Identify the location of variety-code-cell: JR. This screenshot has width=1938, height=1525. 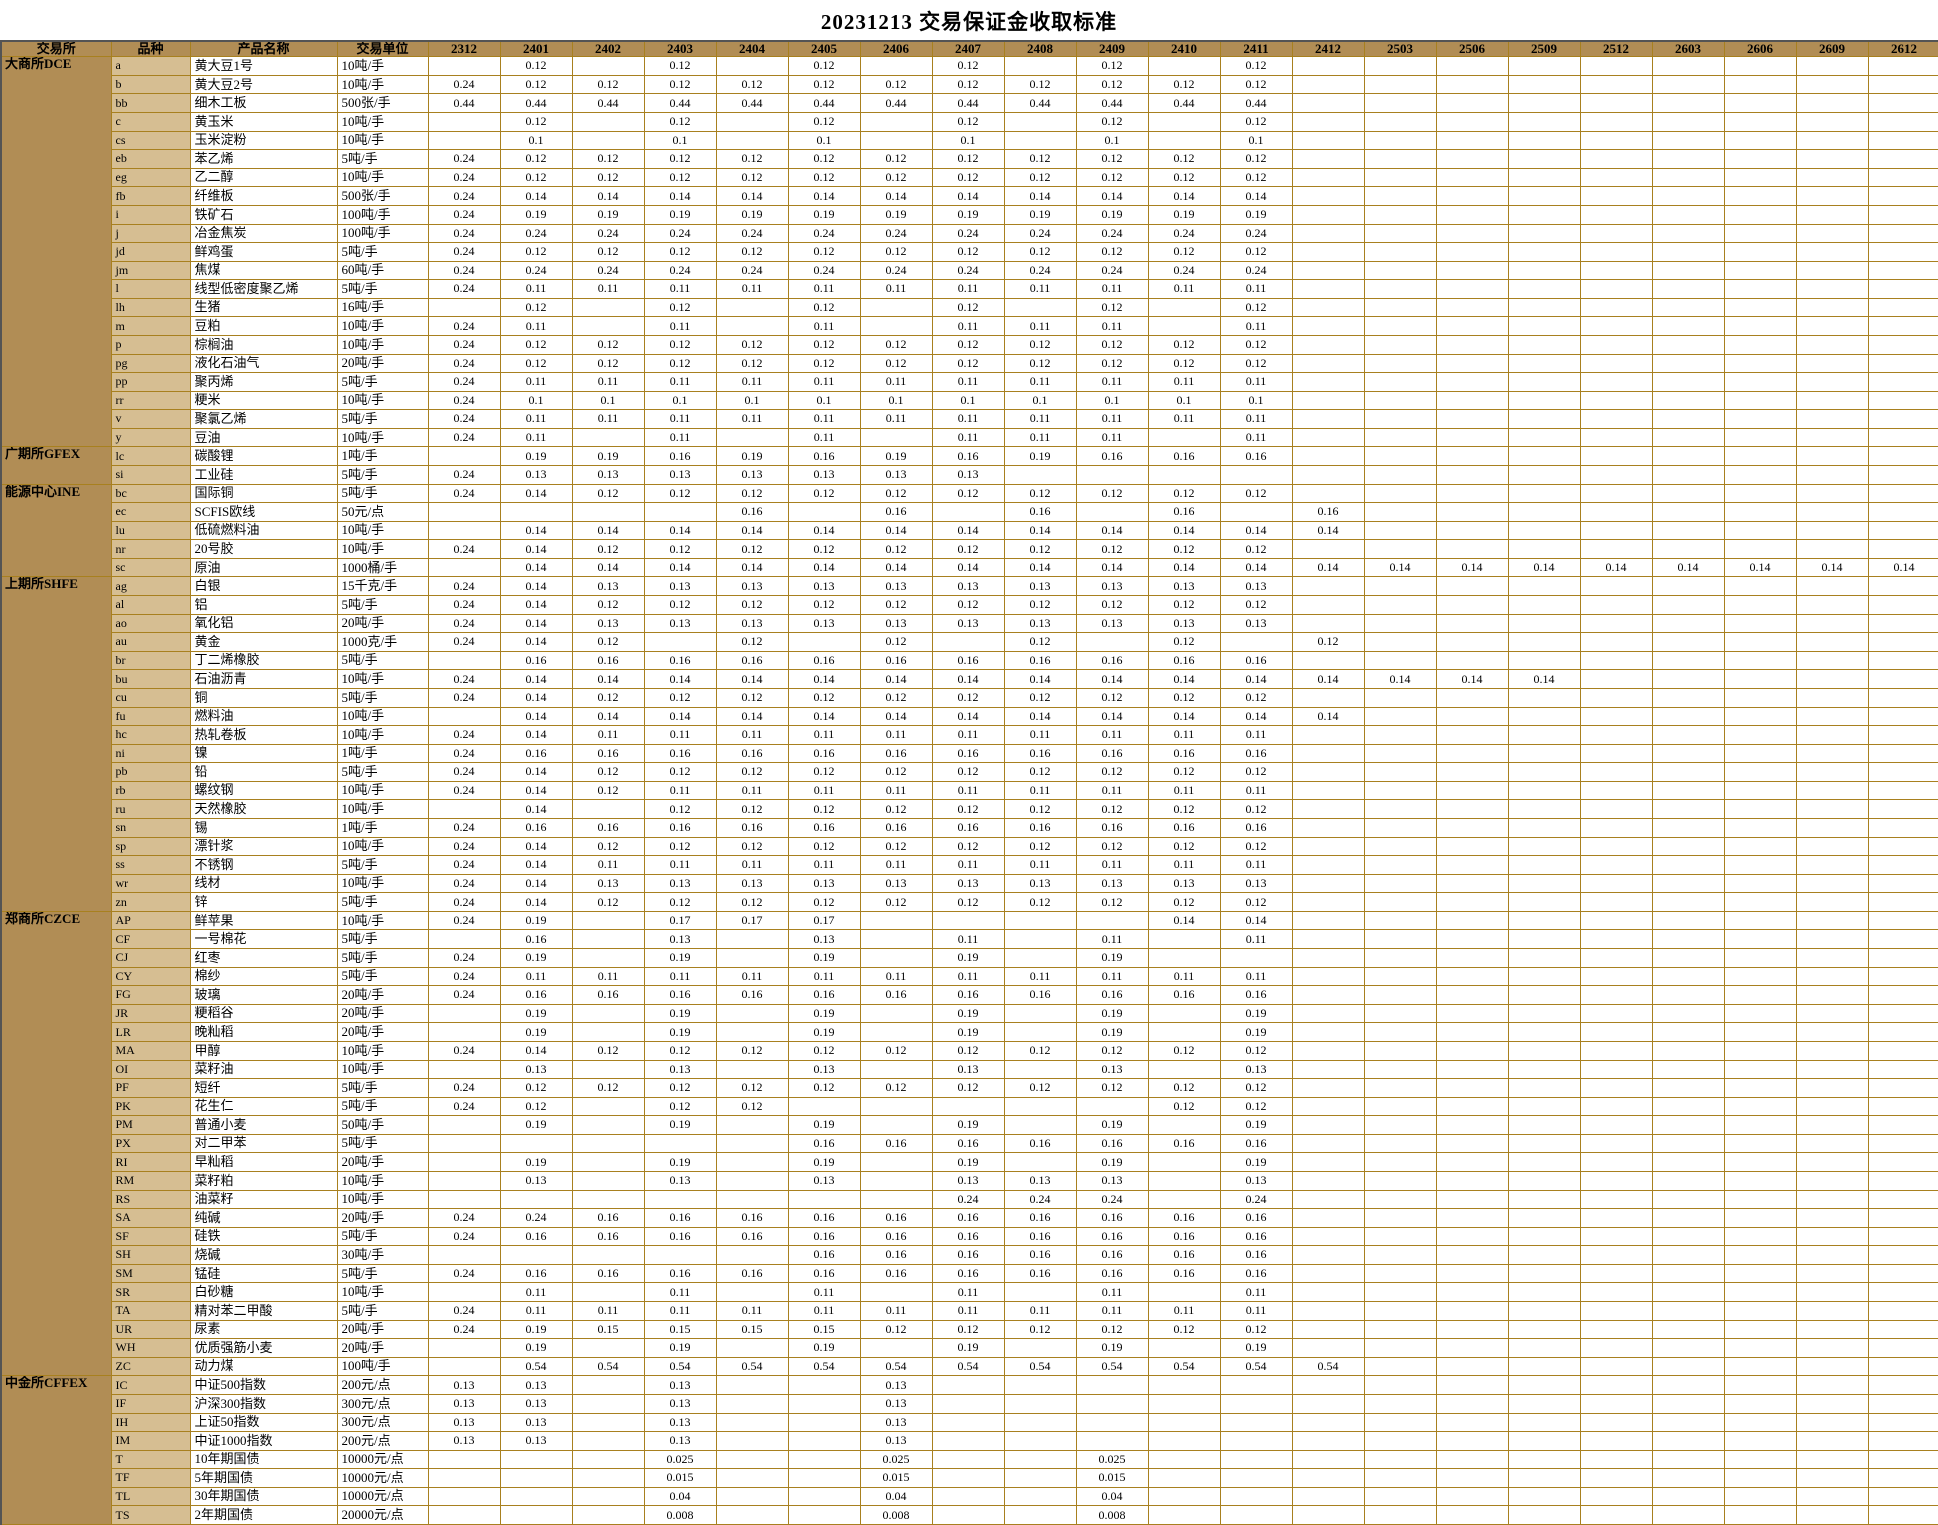
(150, 1013).